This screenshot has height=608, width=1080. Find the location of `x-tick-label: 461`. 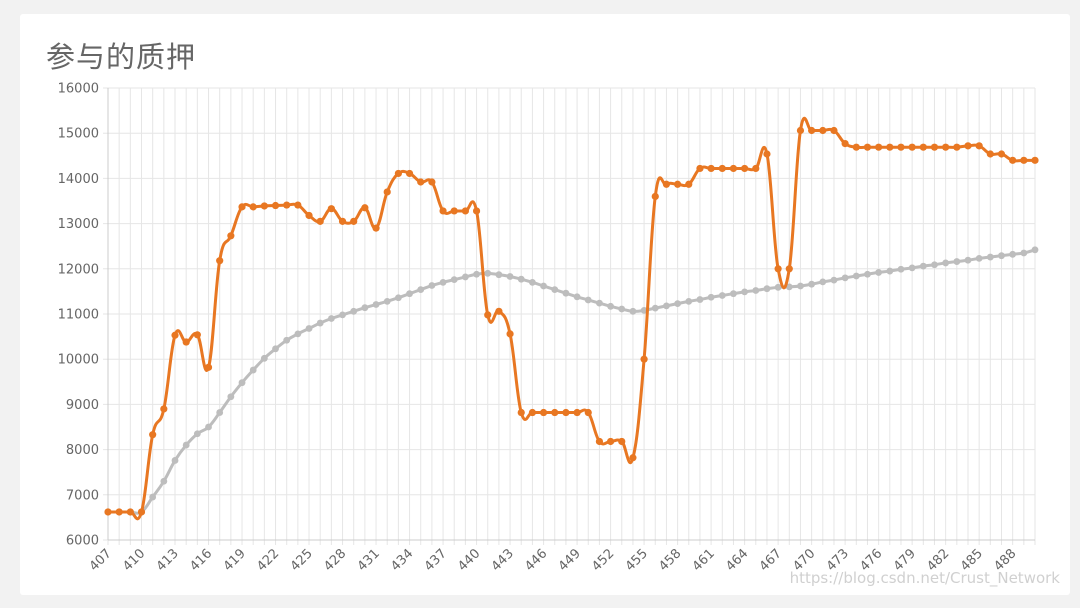

x-tick-label: 461 is located at coordinates (704, 560).